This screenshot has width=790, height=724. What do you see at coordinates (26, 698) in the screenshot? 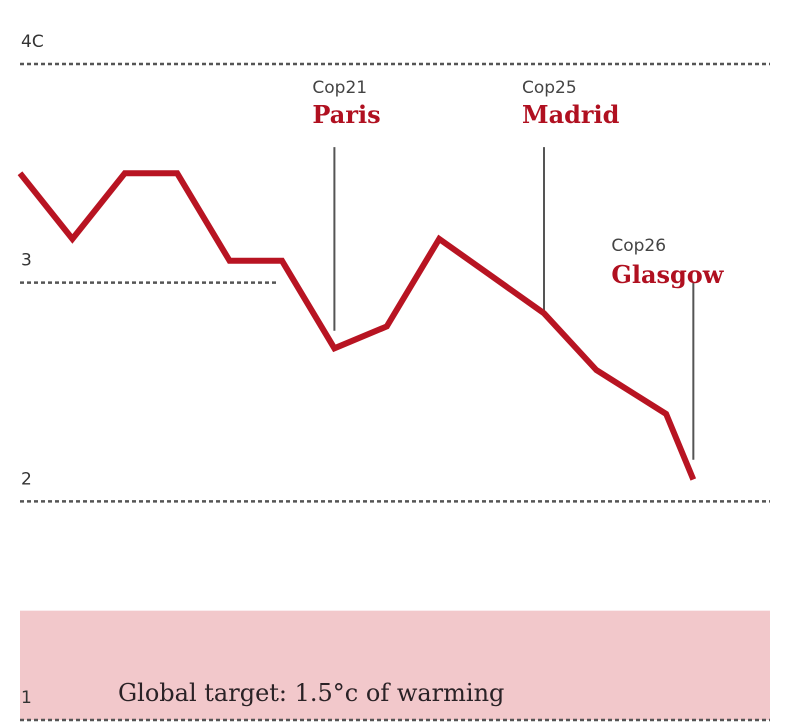
I see `y-tick-label: 1` at bounding box center [26, 698].